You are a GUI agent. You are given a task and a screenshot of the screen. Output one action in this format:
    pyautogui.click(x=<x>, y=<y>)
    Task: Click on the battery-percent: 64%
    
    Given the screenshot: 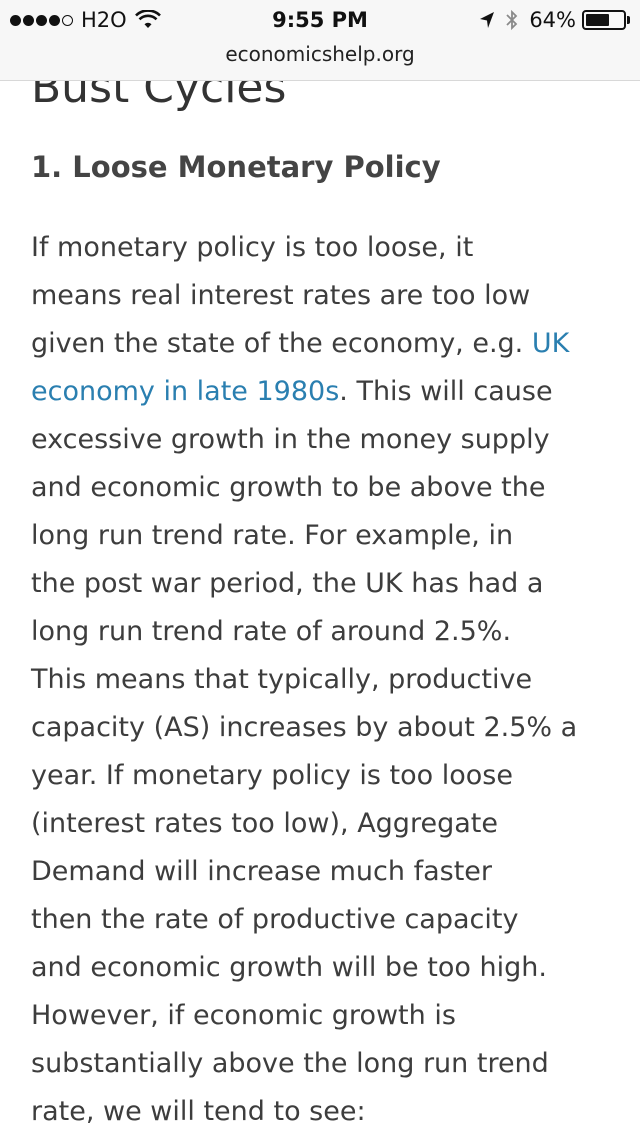 What is the action you would take?
    pyautogui.click(x=552, y=20)
    